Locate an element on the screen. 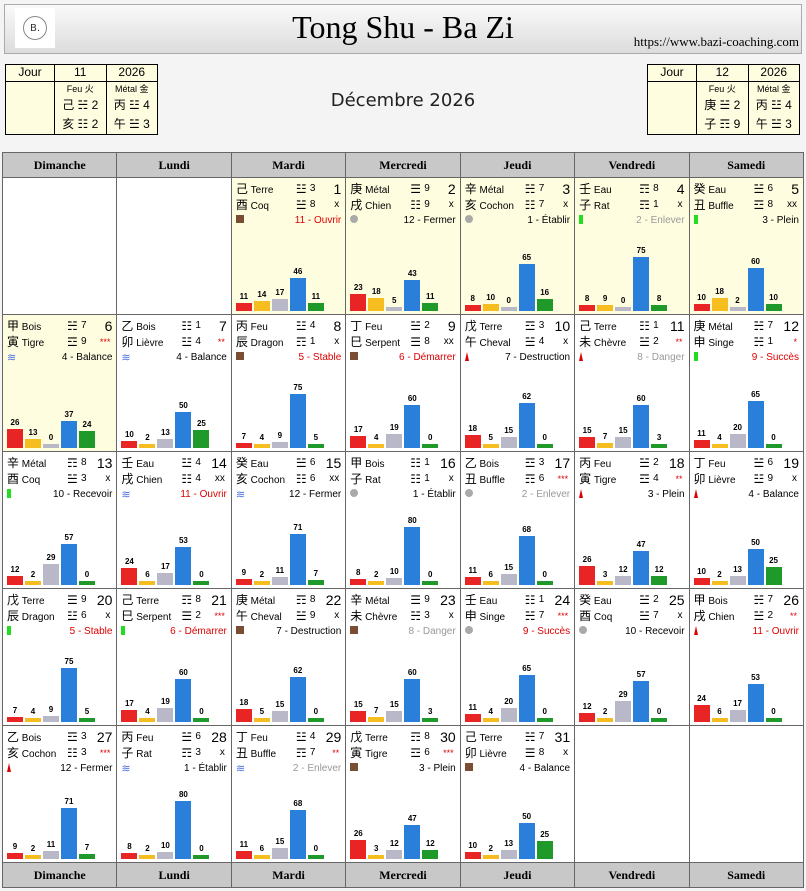 The height and width of the screenshot is (891, 806). stem-element: Eau is located at coordinates (145, 464).